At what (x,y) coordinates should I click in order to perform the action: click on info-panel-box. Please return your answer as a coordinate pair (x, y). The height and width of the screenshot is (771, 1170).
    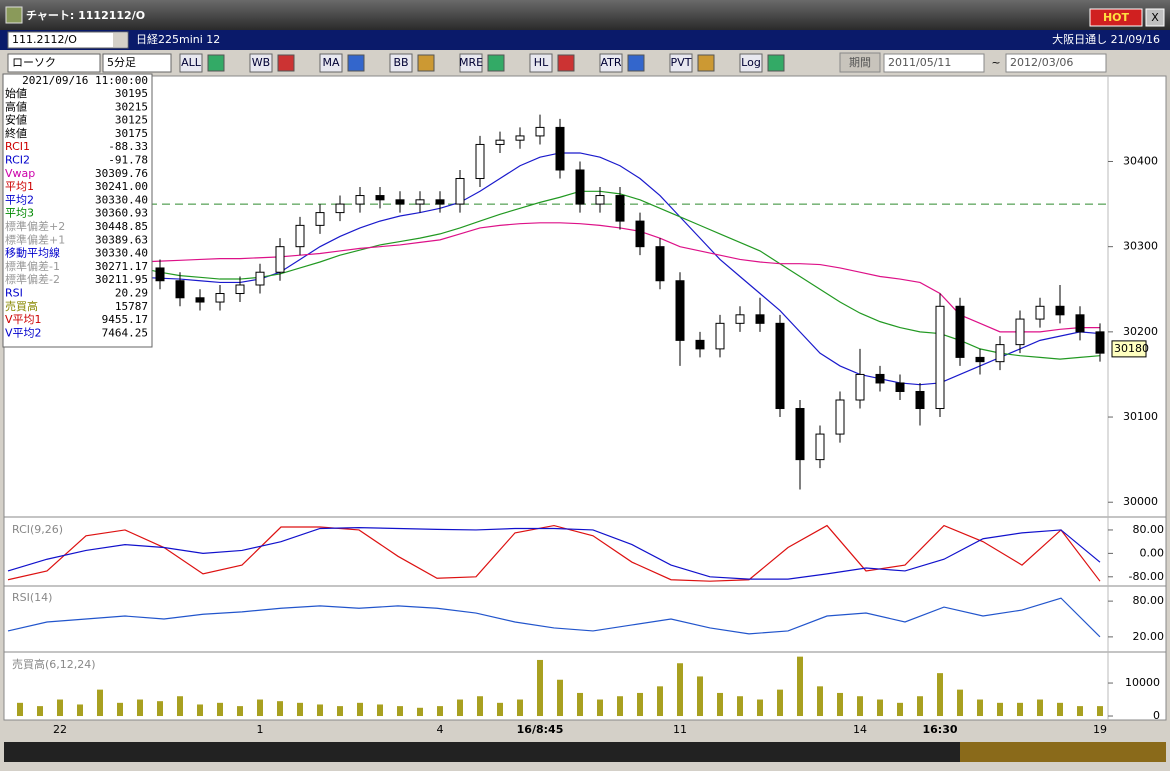
    Looking at the image, I should click on (77, 210).